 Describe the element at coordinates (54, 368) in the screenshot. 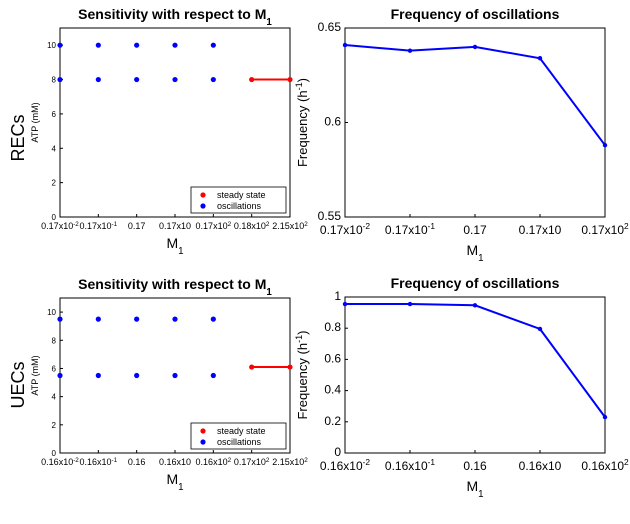

I see `y-tick-label: 6` at that location.